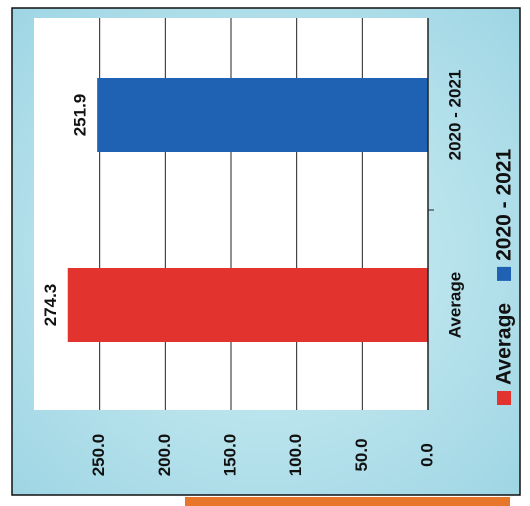 The image size is (530, 506). Describe the element at coordinates (454, 305) in the screenshot. I see `y-tick-label: Average` at that location.